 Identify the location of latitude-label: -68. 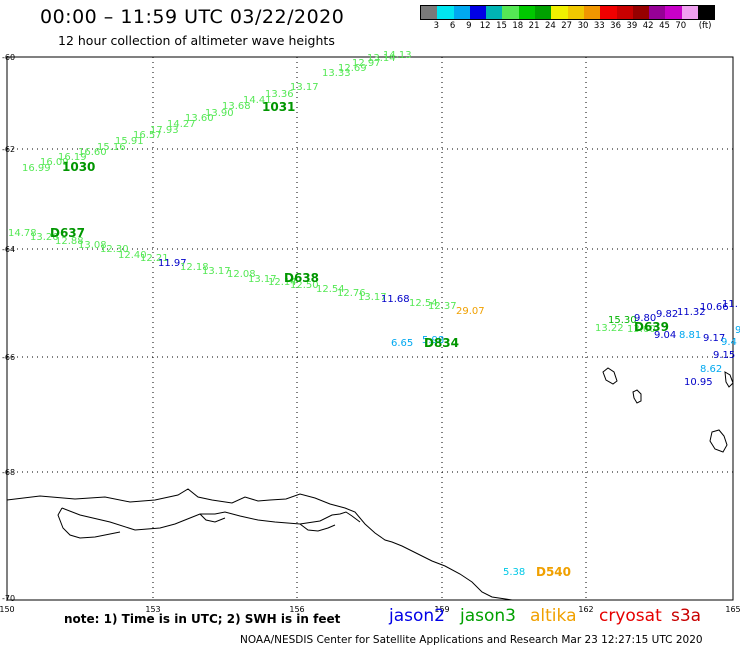
(8, 472).